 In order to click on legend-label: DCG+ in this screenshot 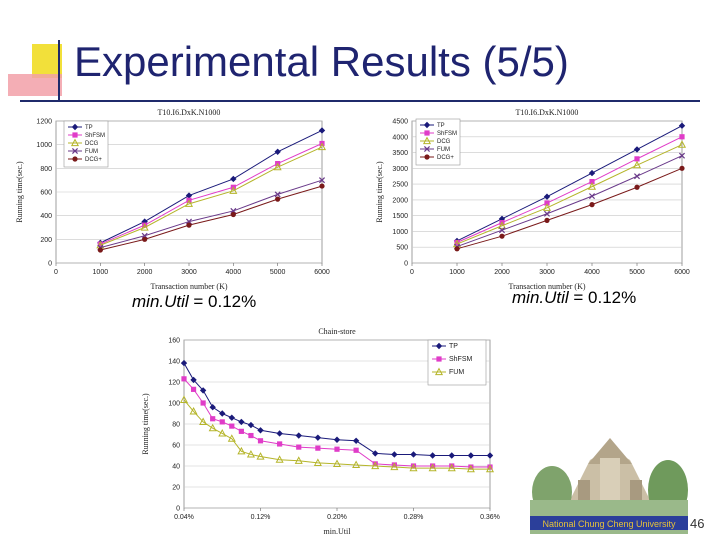, I will do `click(93, 160)`.